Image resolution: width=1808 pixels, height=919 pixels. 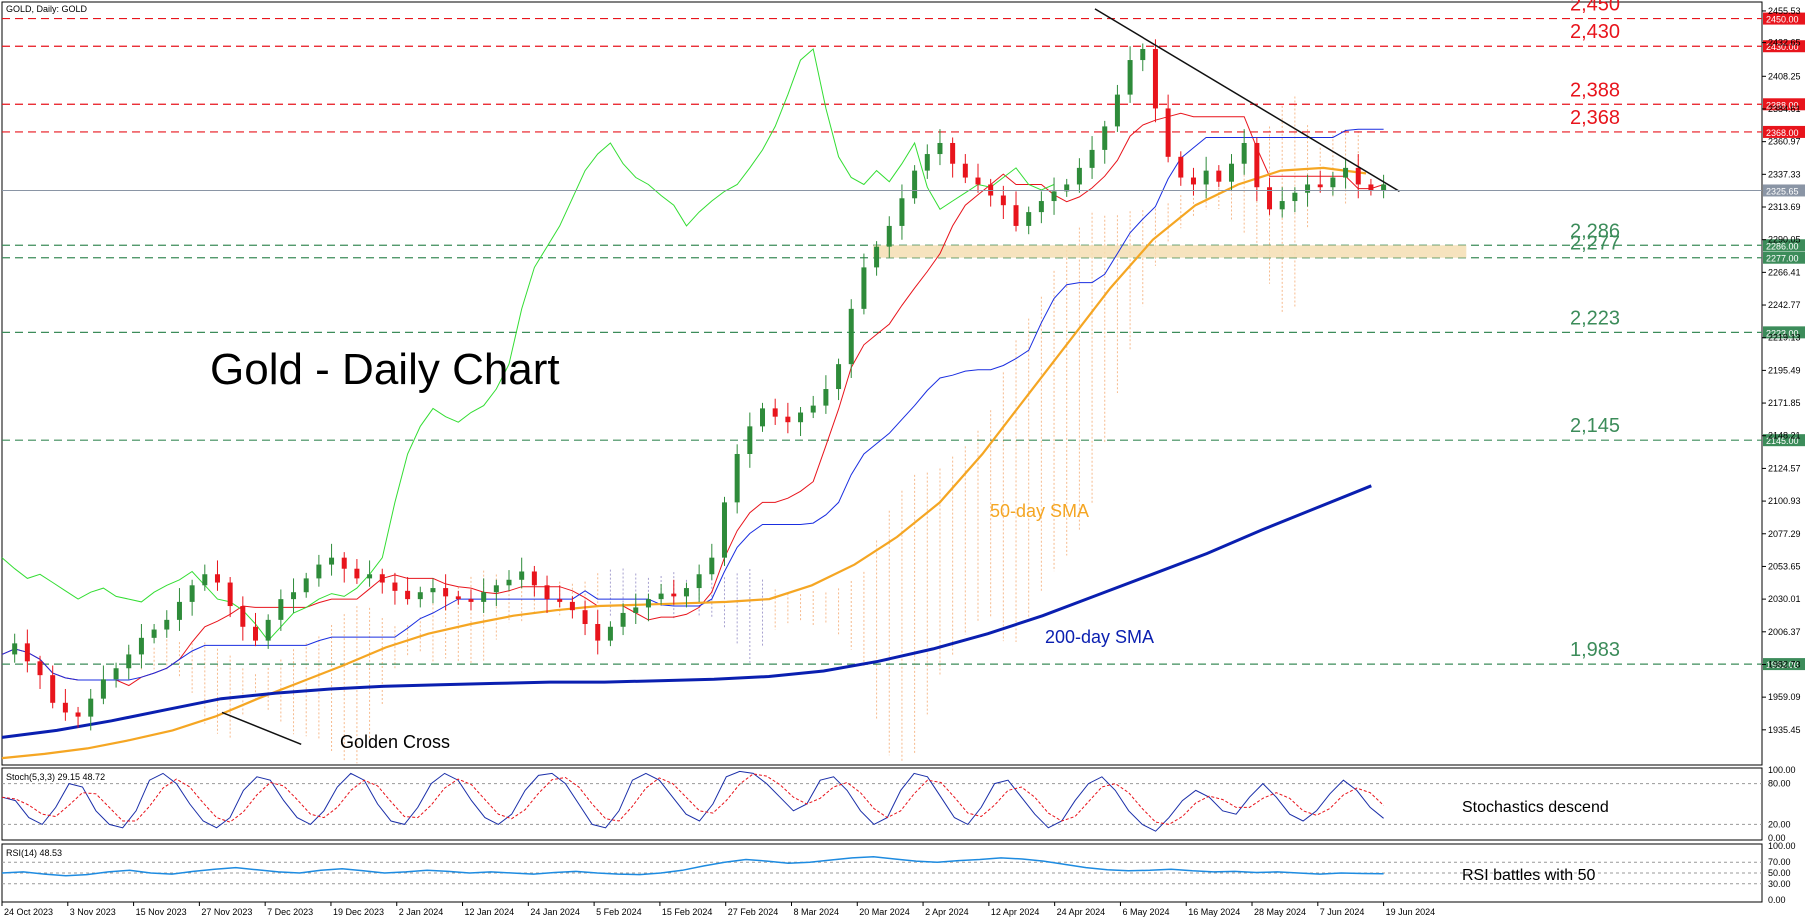 What do you see at coordinates (1595, 244) in the screenshot?
I see `level-label: 2,277` at bounding box center [1595, 244].